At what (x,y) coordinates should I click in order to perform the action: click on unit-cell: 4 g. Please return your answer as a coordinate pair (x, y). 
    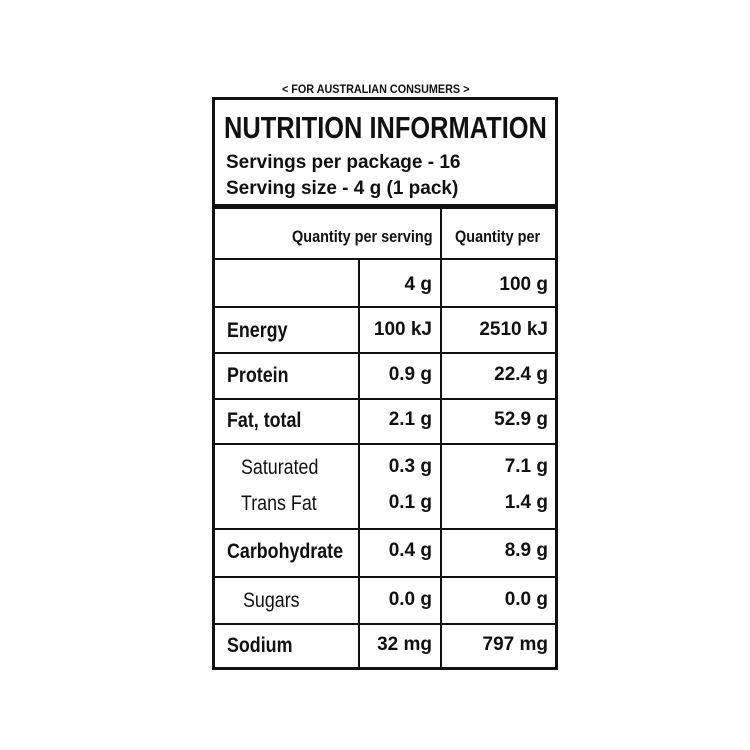
    Looking at the image, I should click on (418, 284).